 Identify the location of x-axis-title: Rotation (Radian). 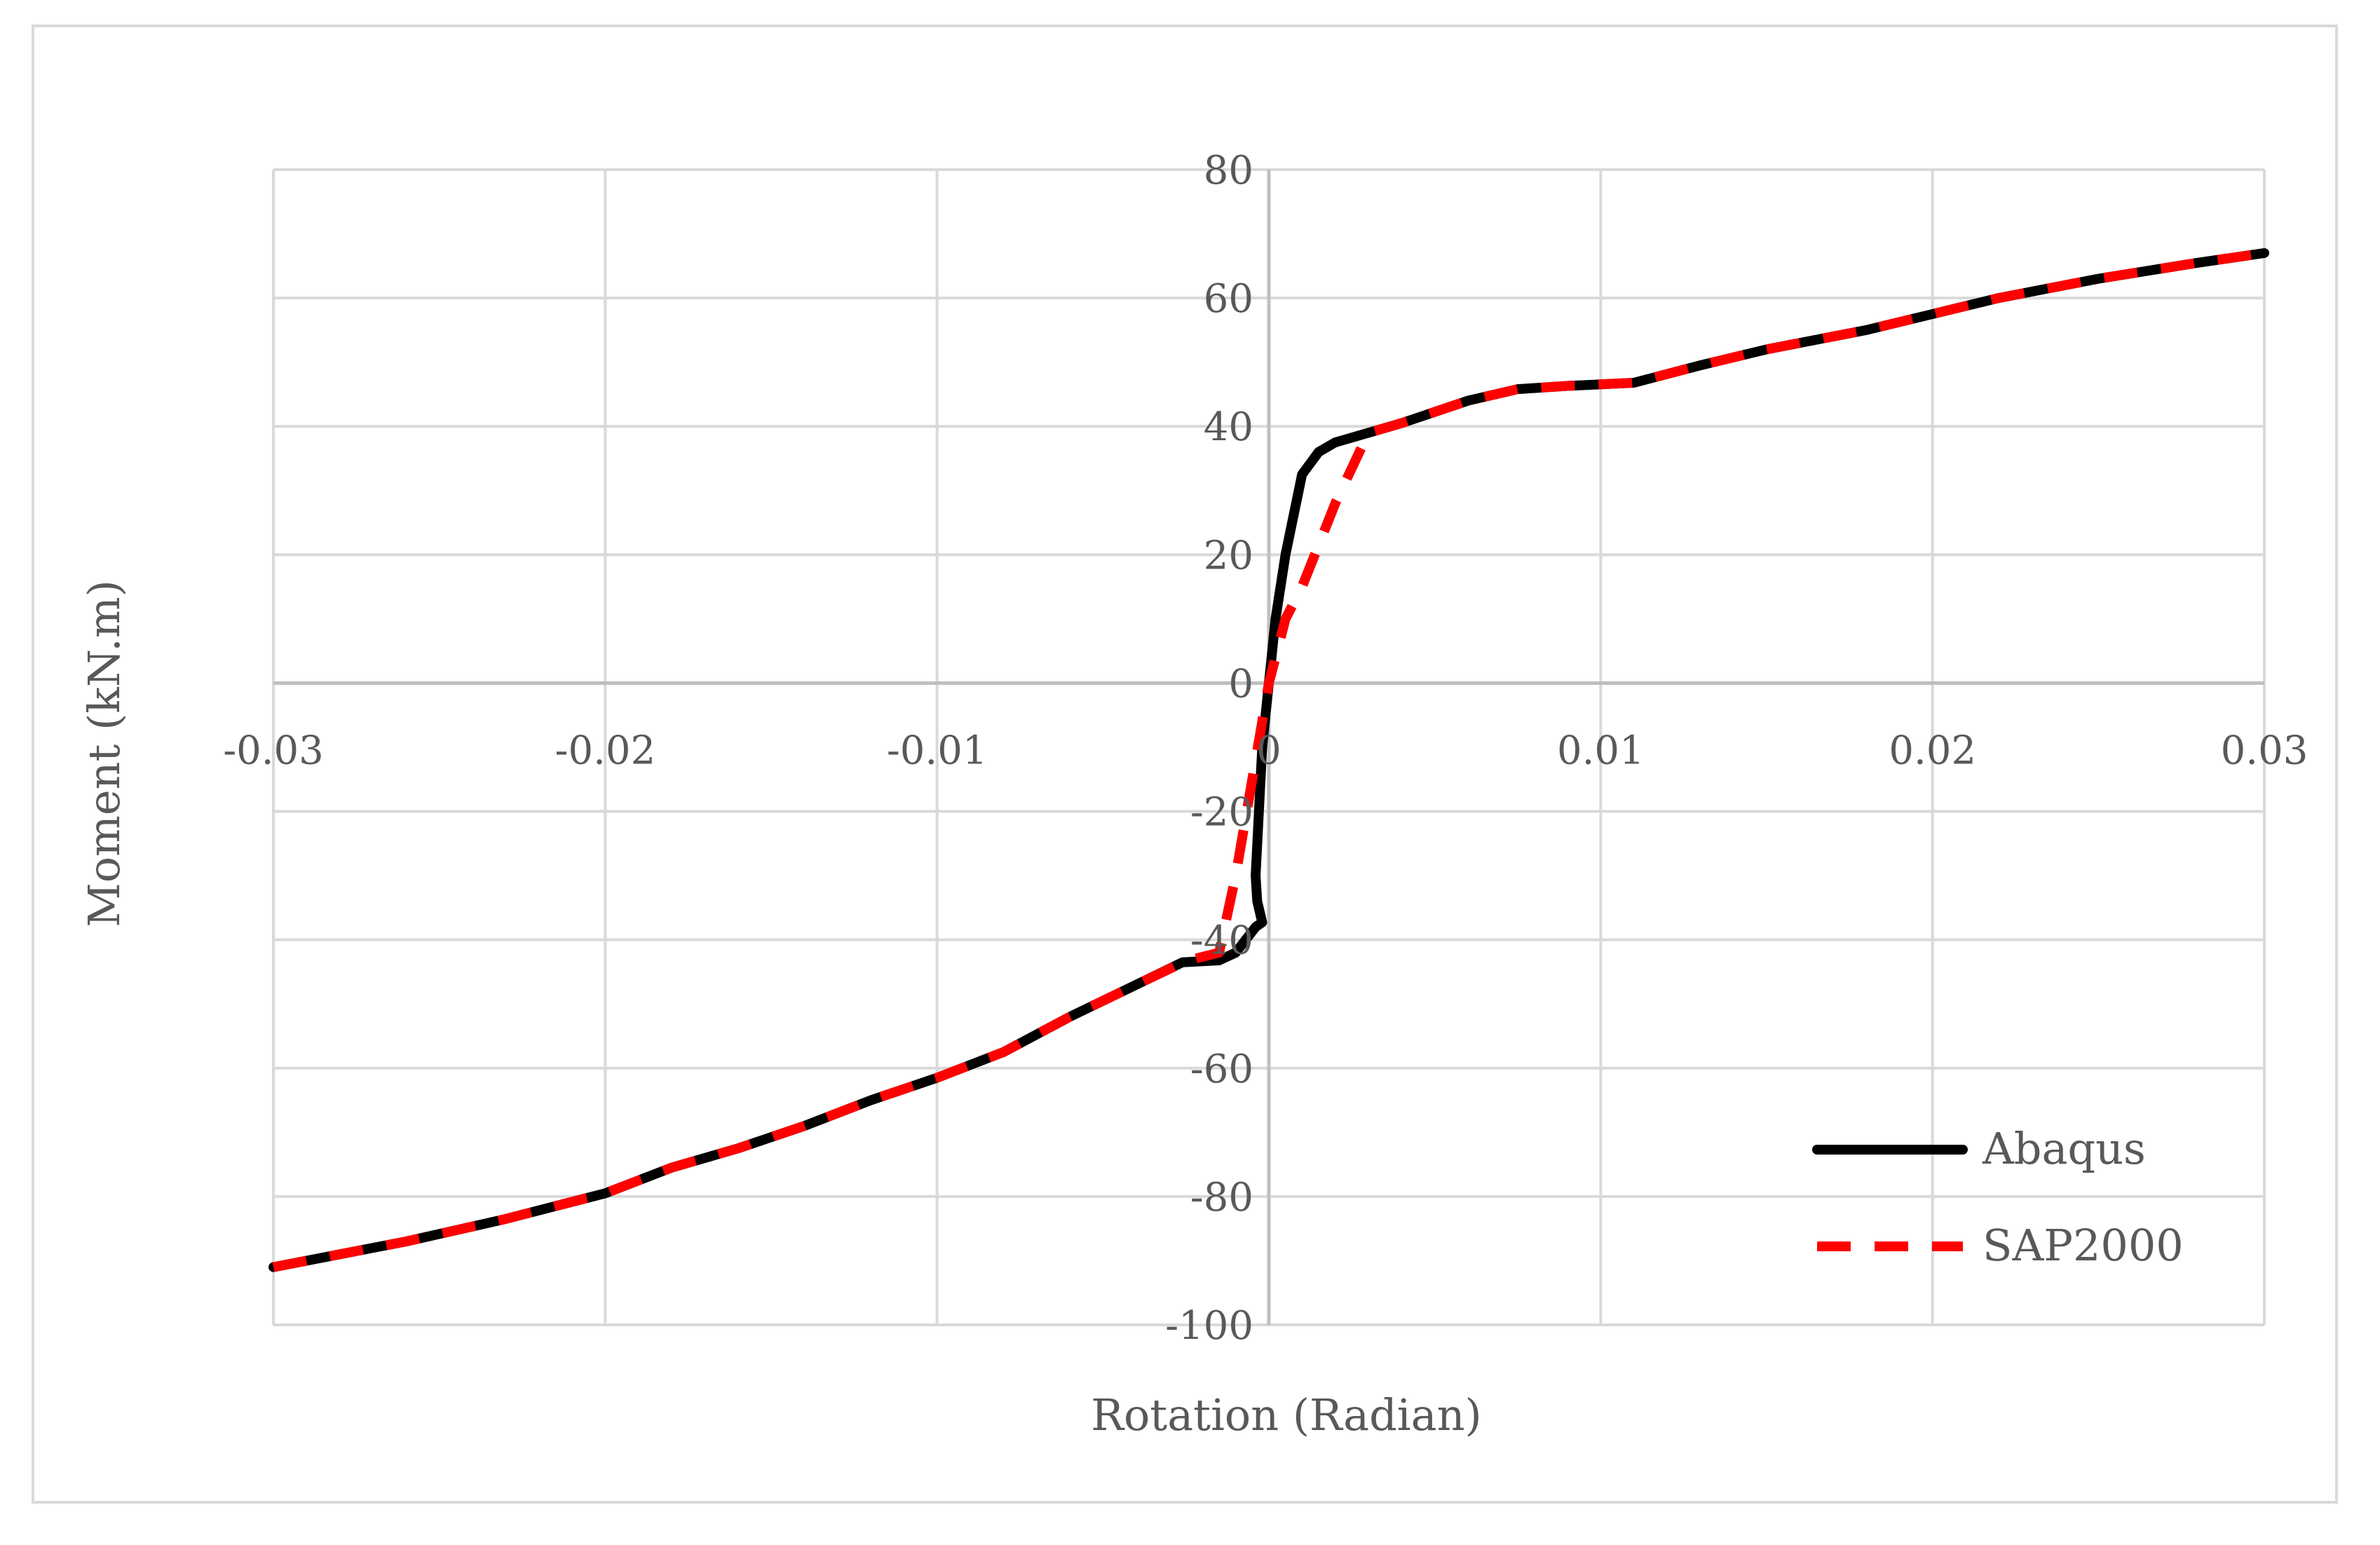
(1286, 1415).